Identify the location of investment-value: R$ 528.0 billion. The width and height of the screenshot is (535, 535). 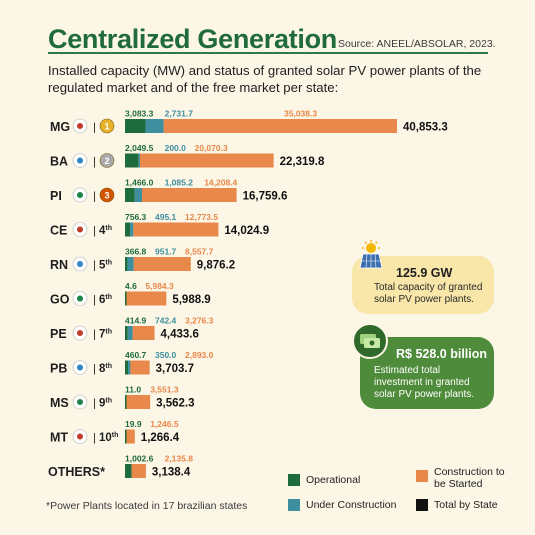
(442, 354).